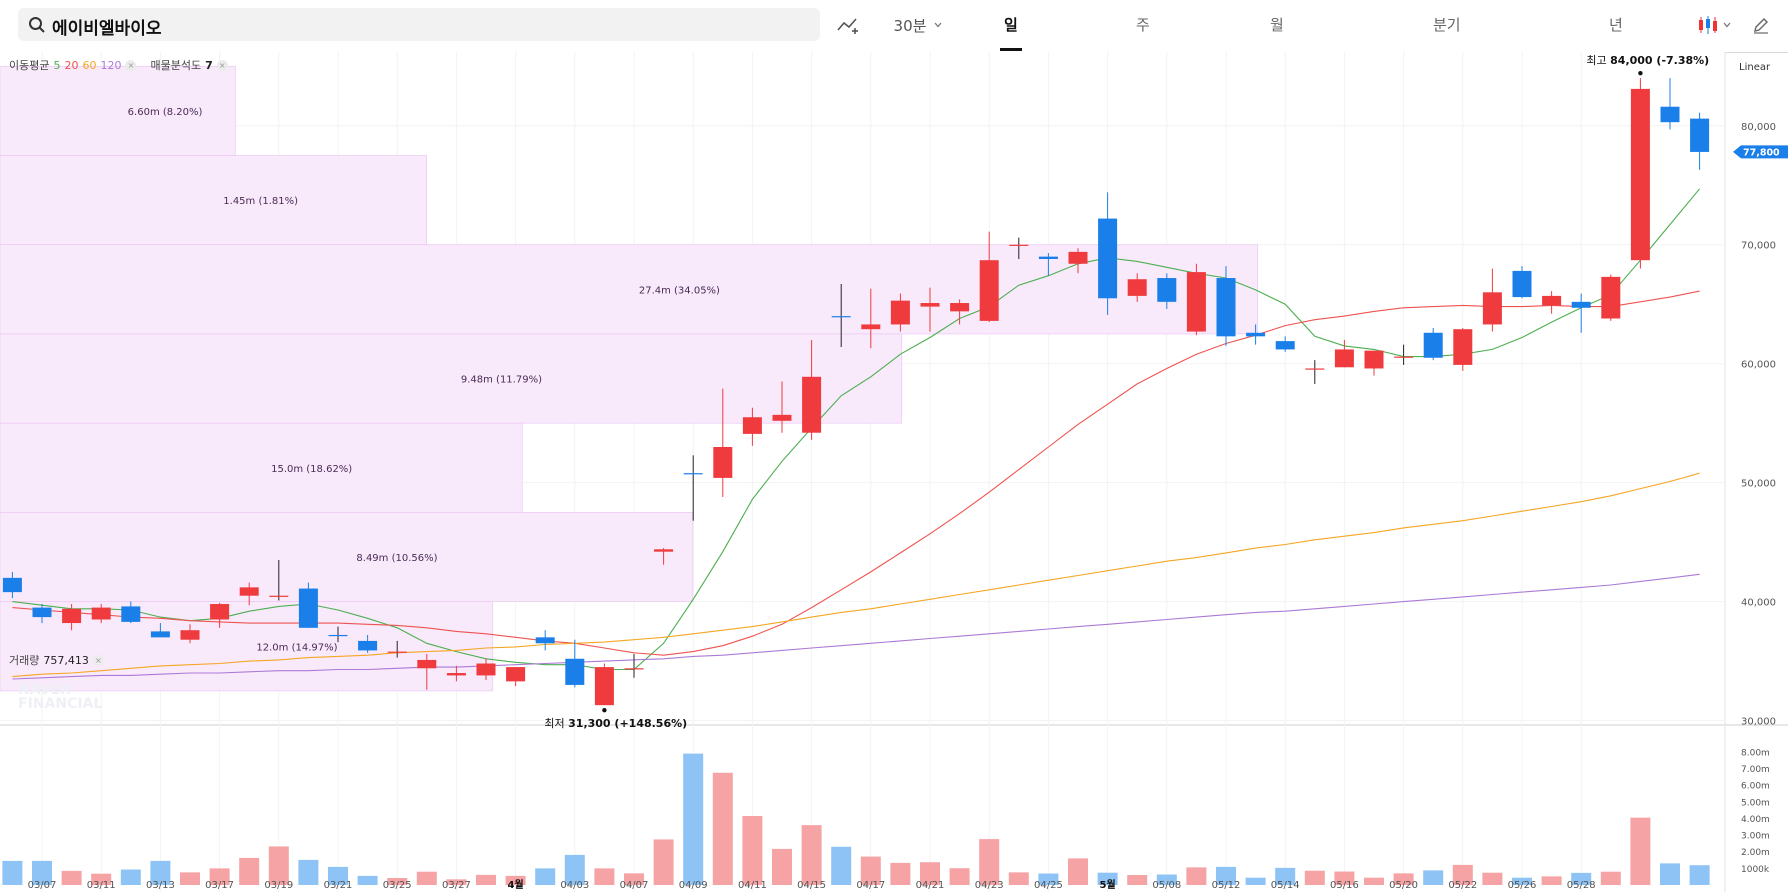 The image size is (1788, 892). I want to click on indicator-add-button, so click(849, 25).